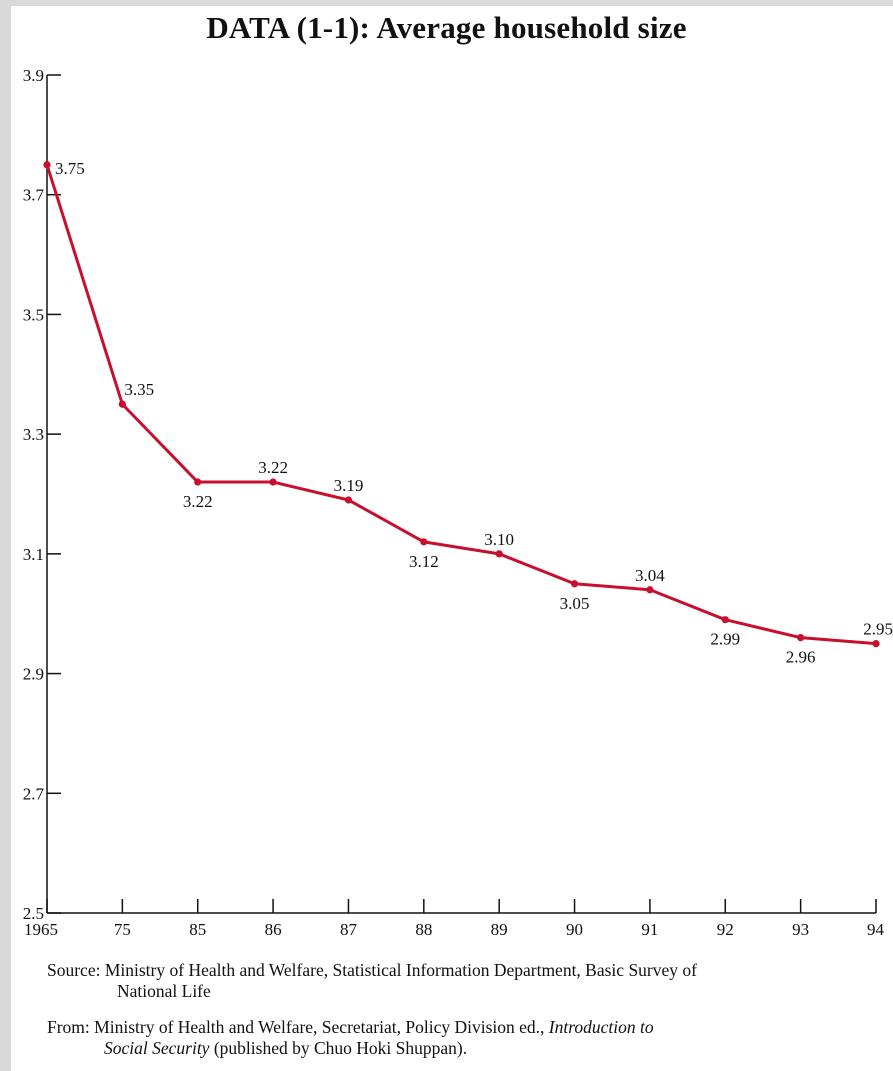 This screenshot has width=893, height=1071. I want to click on data-label: 3.05, so click(575, 603).